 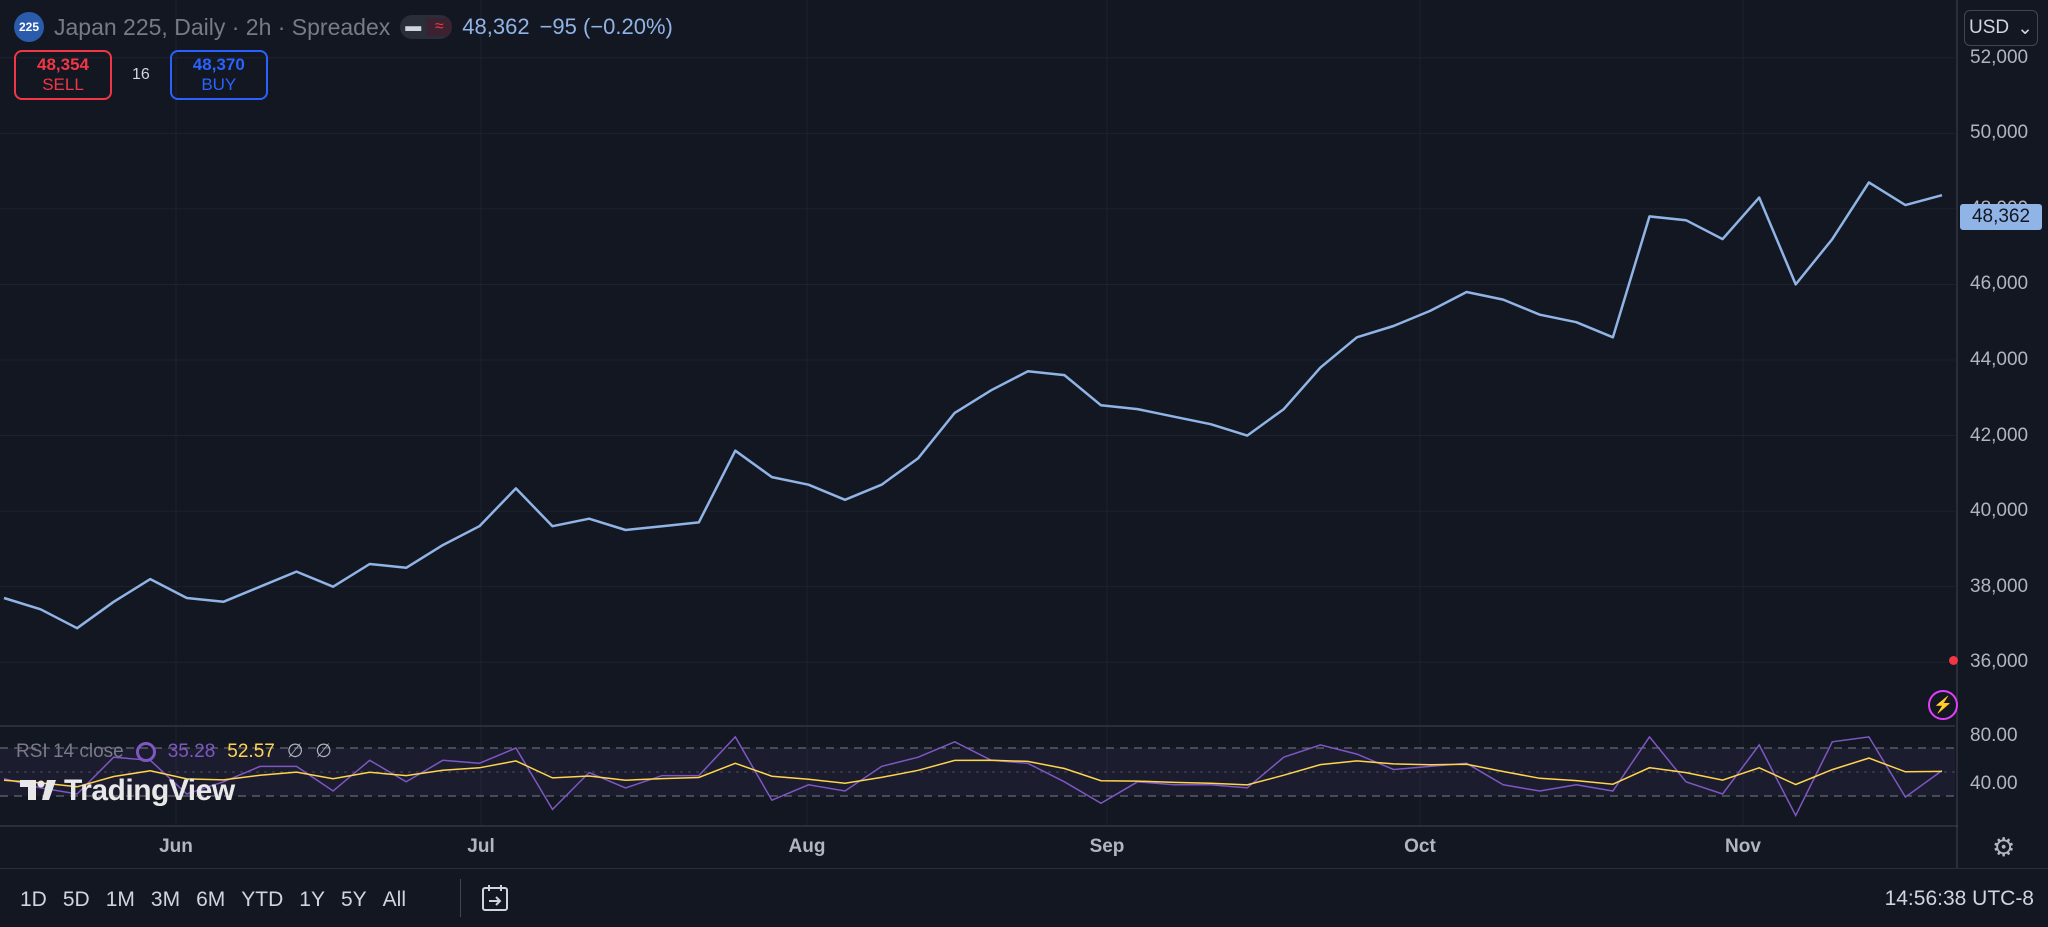 I want to click on minus-icon: ▬, so click(x=413, y=26).